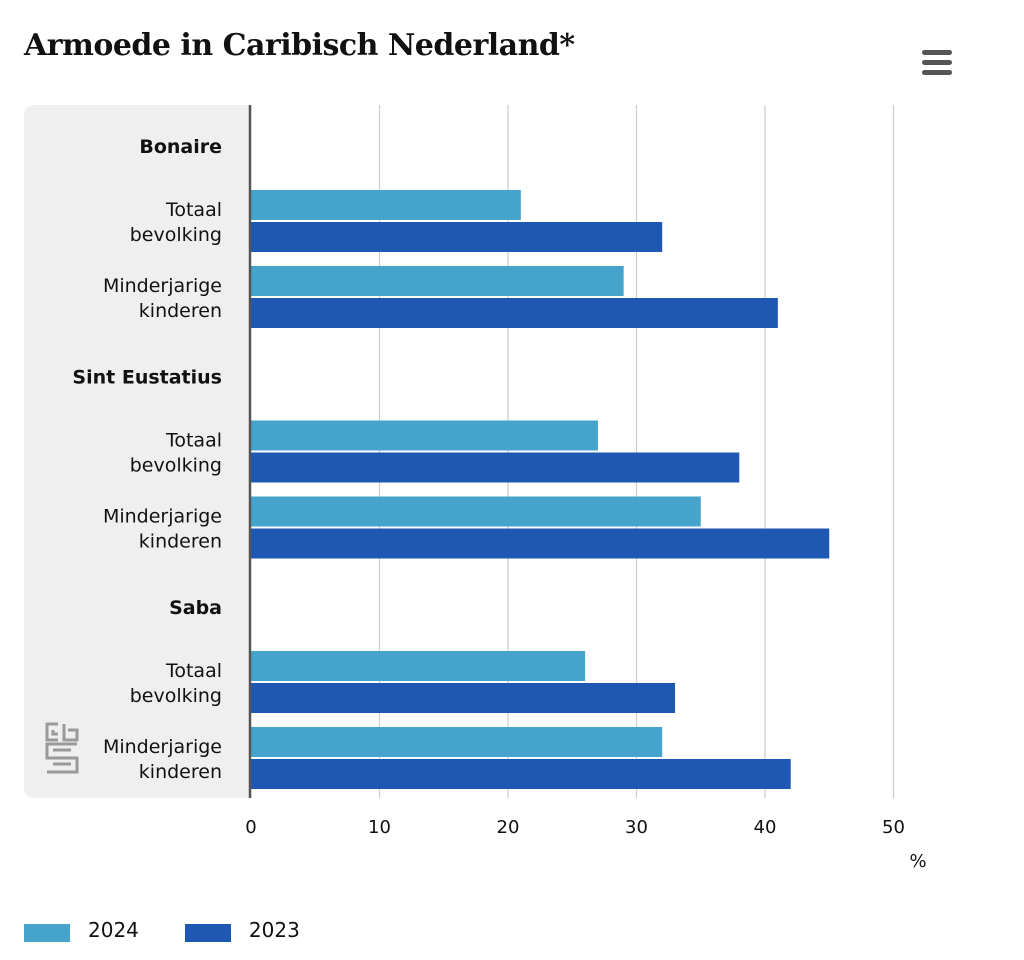 The width and height of the screenshot is (1024, 960). What do you see at coordinates (147, 378) in the screenshot?
I see `group-label: Sint Eustatius` at bounding box center [147, 378].